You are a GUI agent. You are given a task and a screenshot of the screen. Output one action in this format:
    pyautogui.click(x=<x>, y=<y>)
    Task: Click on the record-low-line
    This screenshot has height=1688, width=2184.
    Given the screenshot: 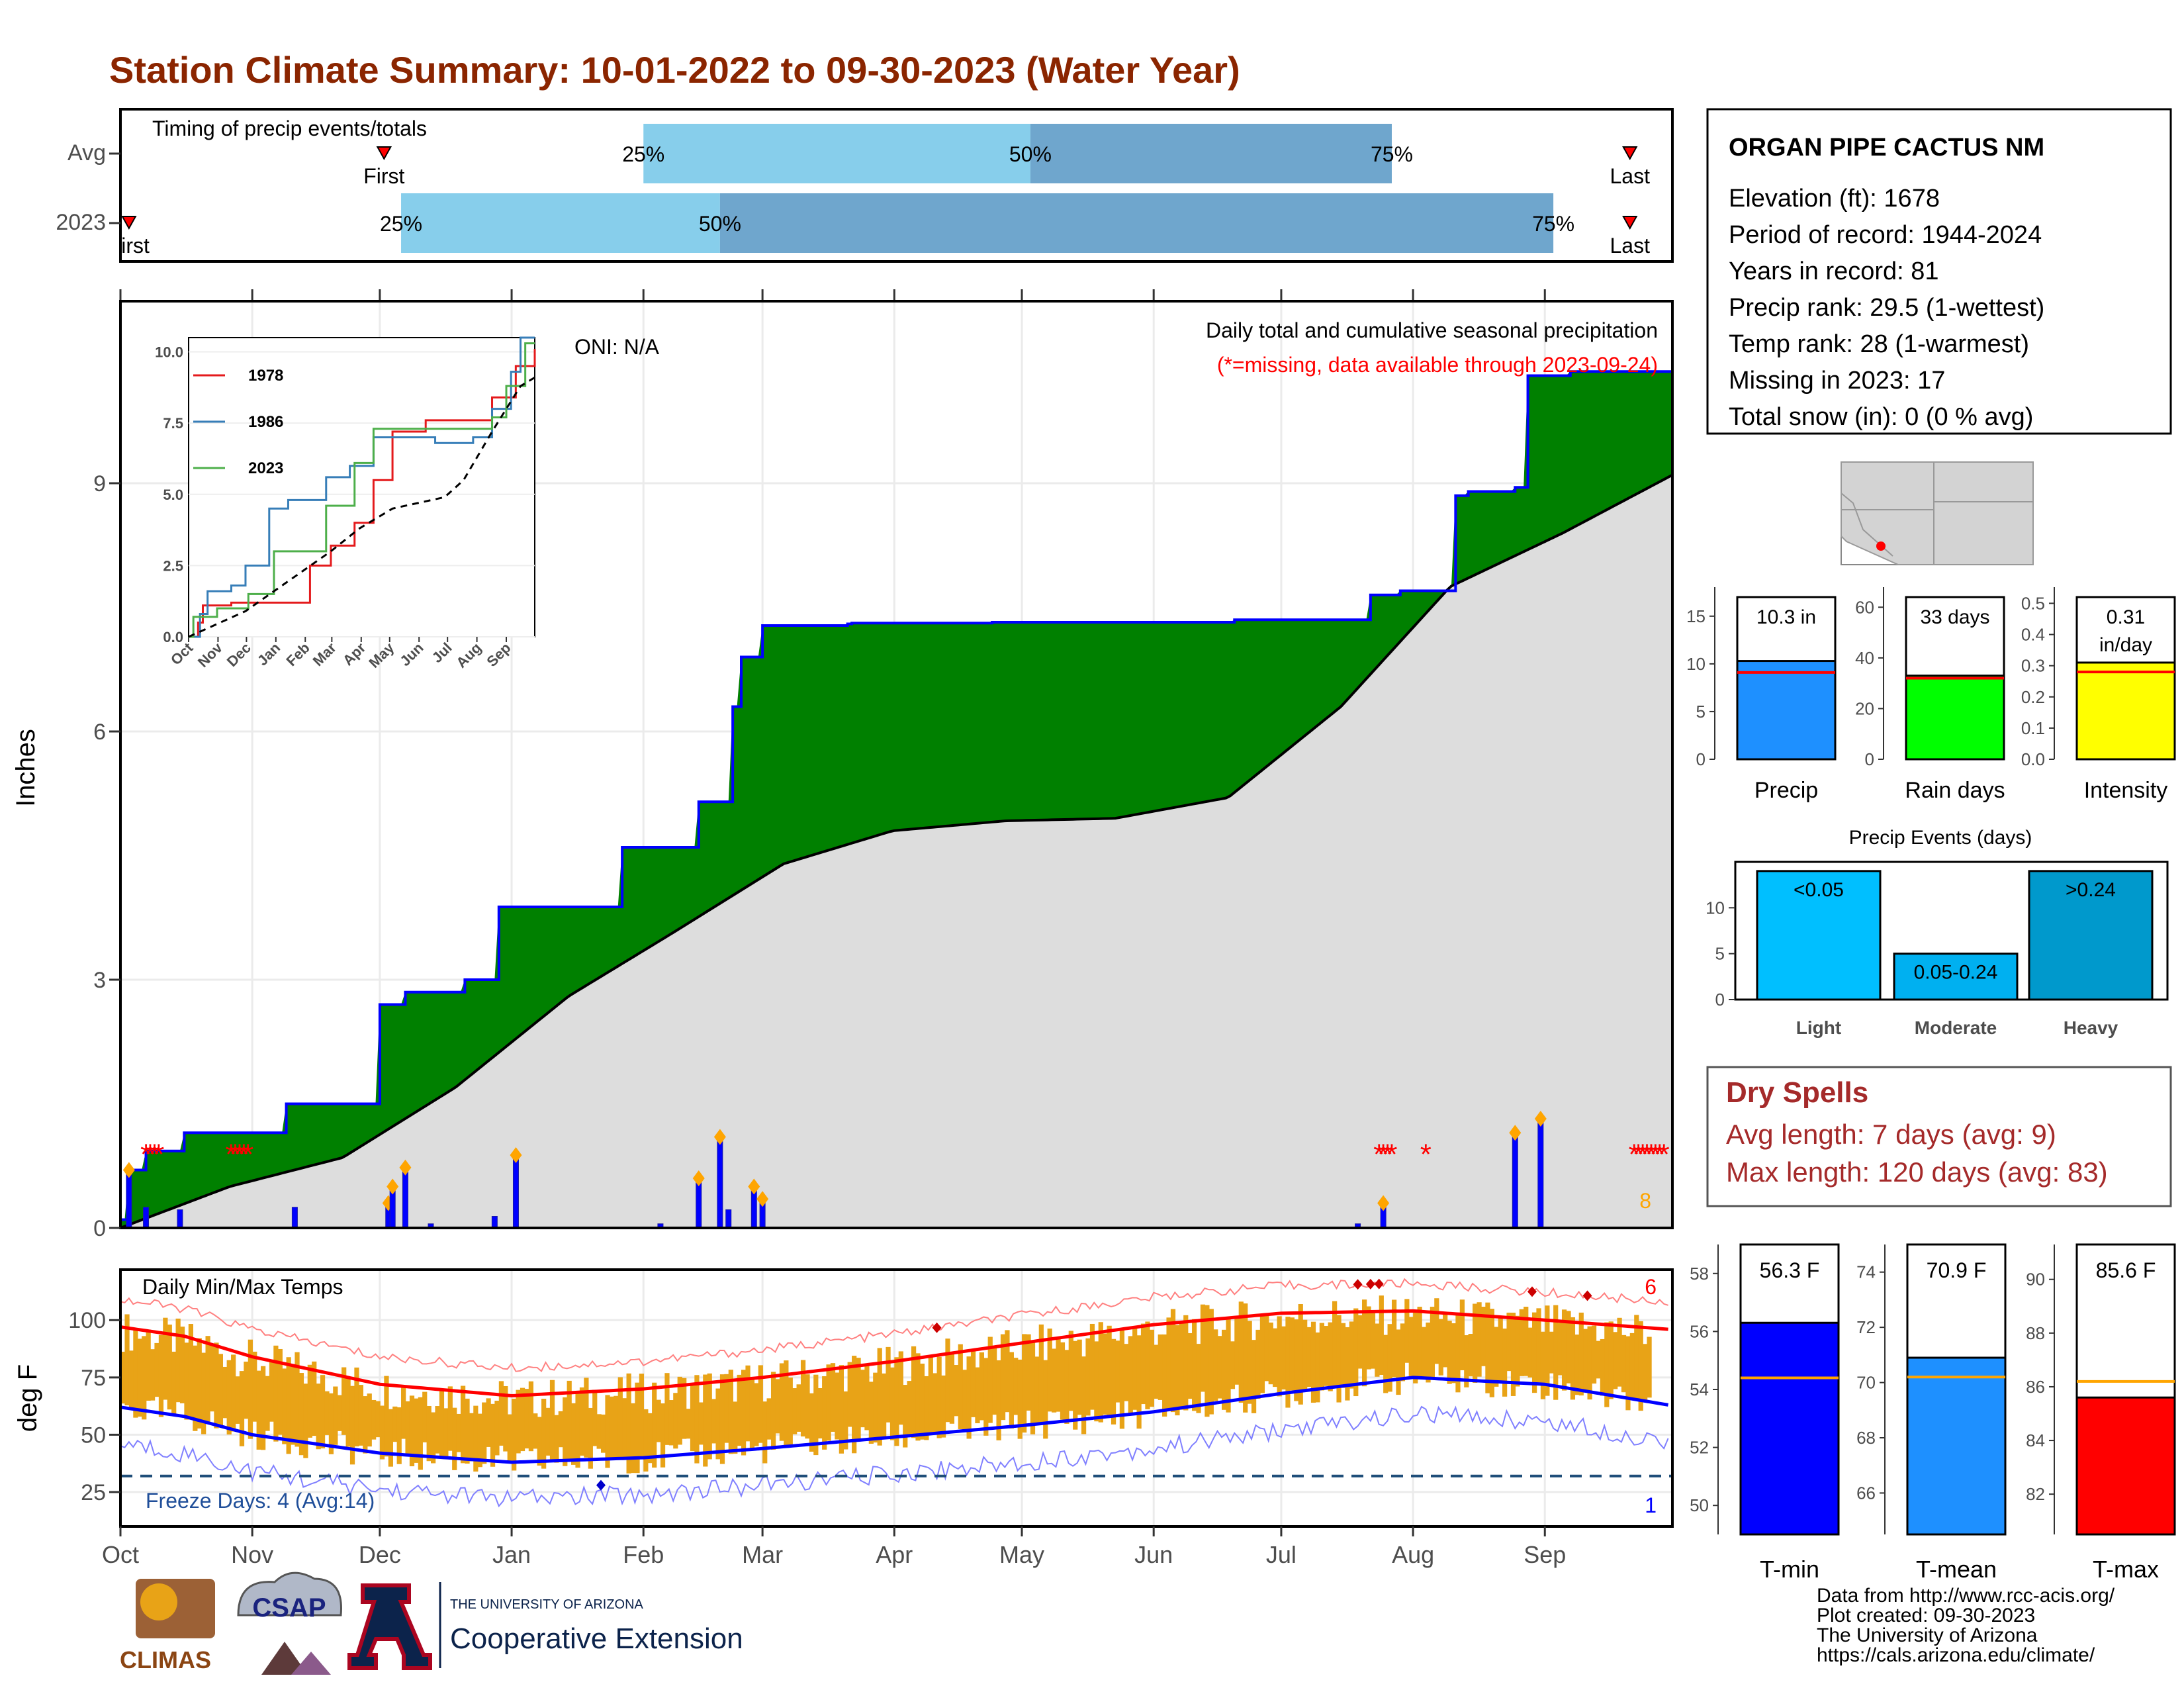 What is the action you would take?
    pyautogui.click(x=894, y=1456)
    